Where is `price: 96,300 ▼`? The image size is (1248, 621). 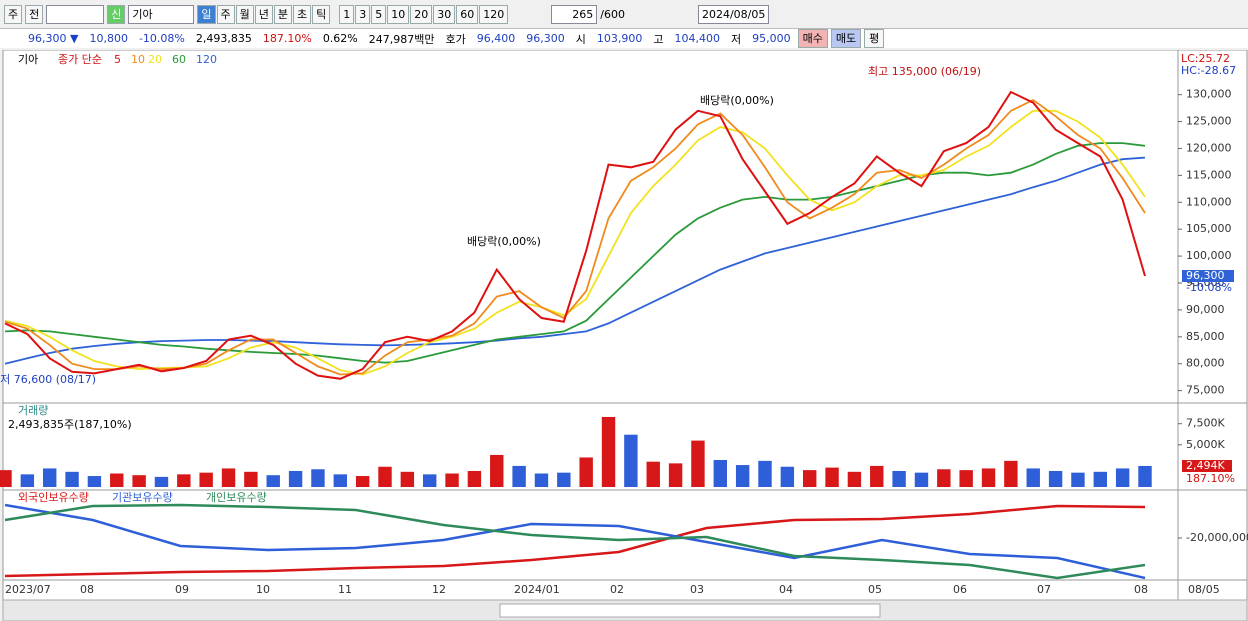
price: 96,300 ▼ is located at coordinates (53, 38).